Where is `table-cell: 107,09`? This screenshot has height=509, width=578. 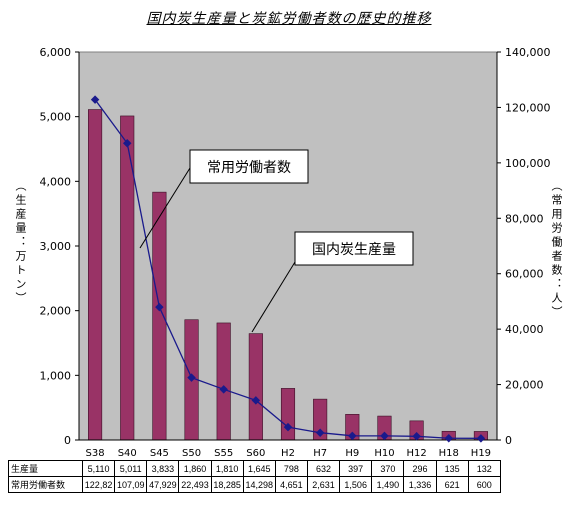
table-cell: 107,09 is located at coordinates (131, 484).